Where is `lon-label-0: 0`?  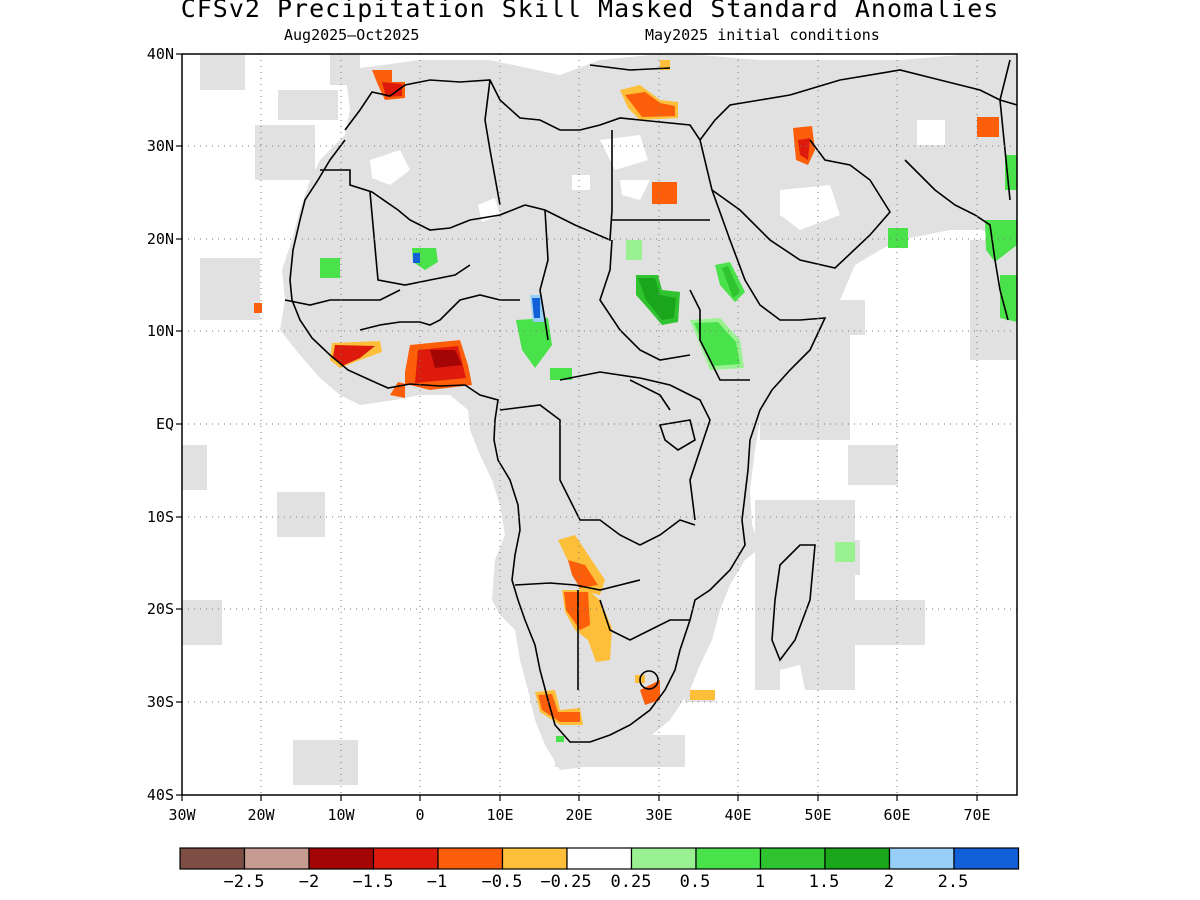
lon-label-0: 0 is located at coordinates (420, 815).